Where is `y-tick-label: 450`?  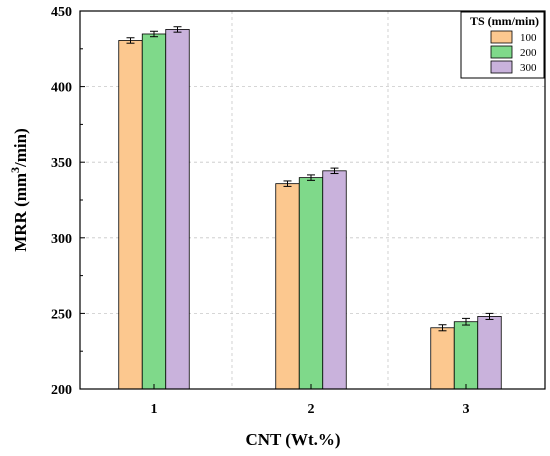 y-tick-label: 450 is located at coordinates (61, 12).